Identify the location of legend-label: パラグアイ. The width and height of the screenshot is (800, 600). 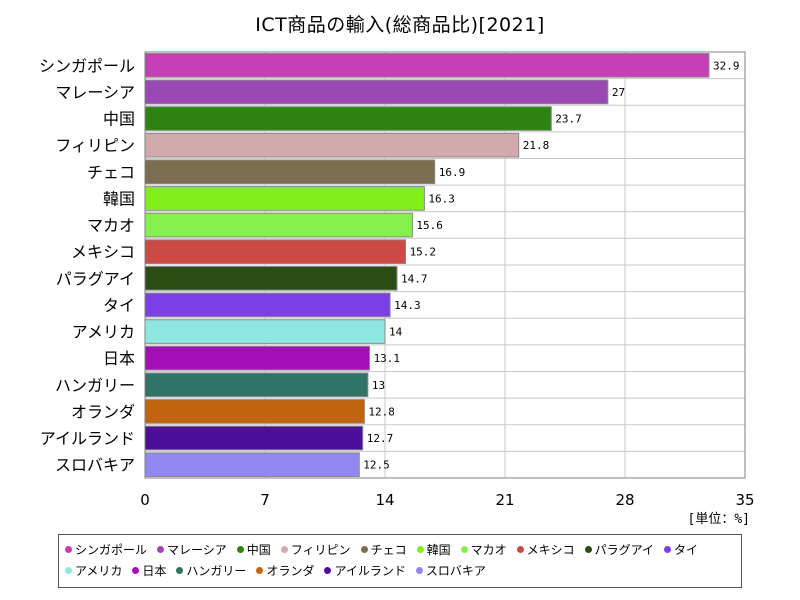
(624, 550).